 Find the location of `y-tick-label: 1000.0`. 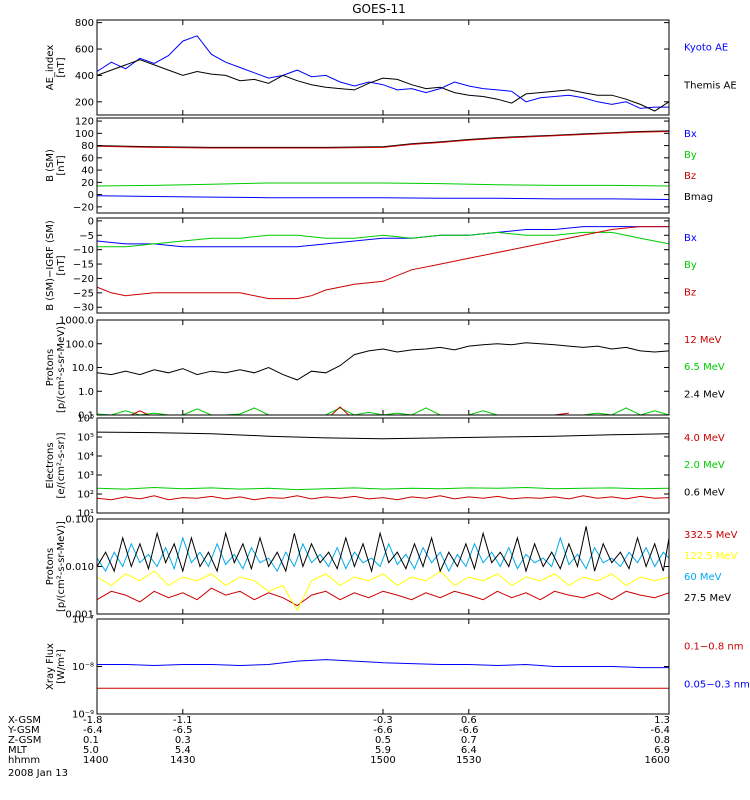

y-tick-label: 1000.0 is located at coordinates (76, 321).